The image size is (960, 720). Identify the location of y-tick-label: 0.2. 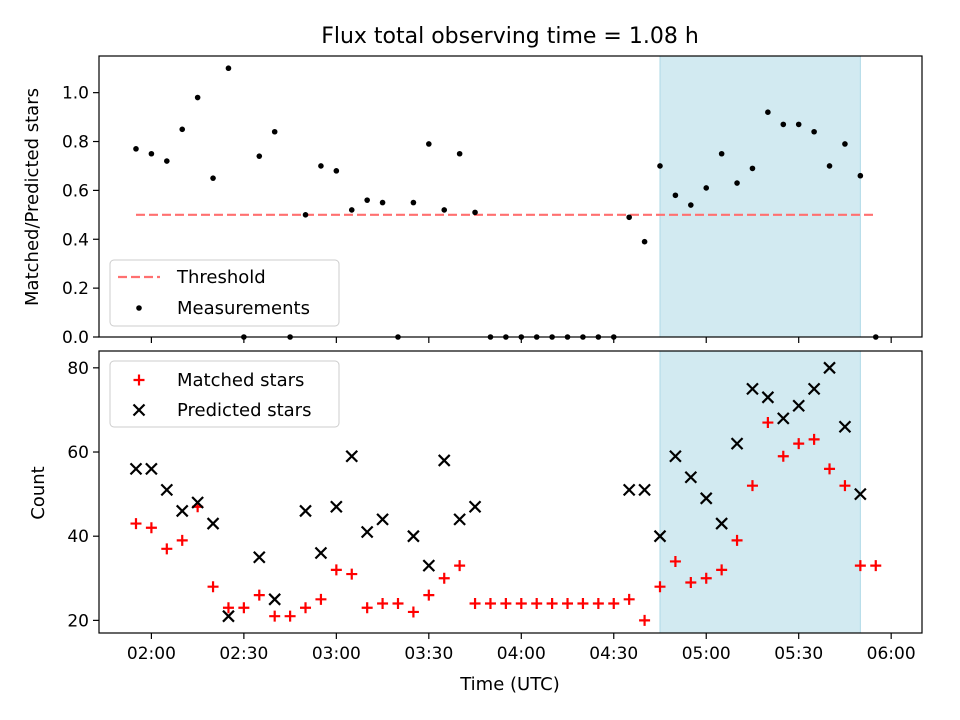
(75, 289).